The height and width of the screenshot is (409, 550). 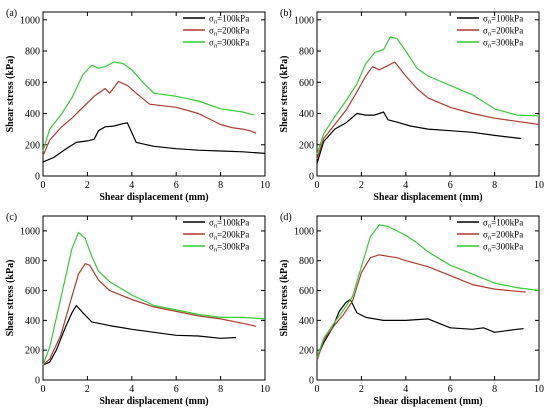 What do you see at coordinates (286, 217) in the screenshot?
I see `panel-label: (d)` at bounding box center [286, 217].